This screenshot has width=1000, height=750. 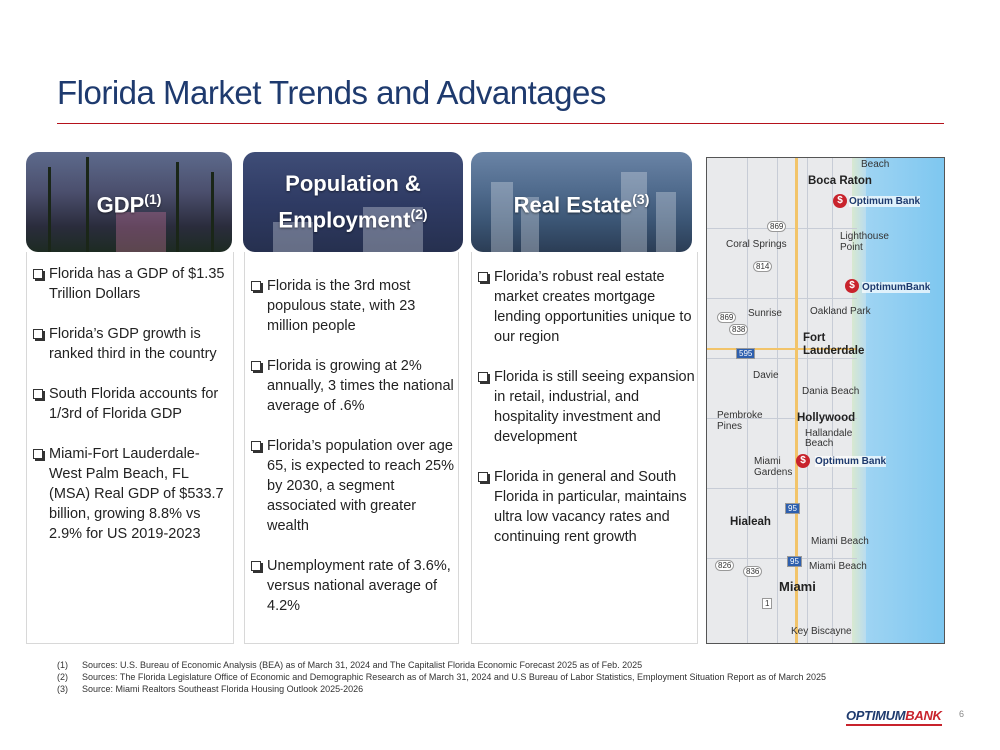 I want to click on logo-underline, so click(x=894, y=725).